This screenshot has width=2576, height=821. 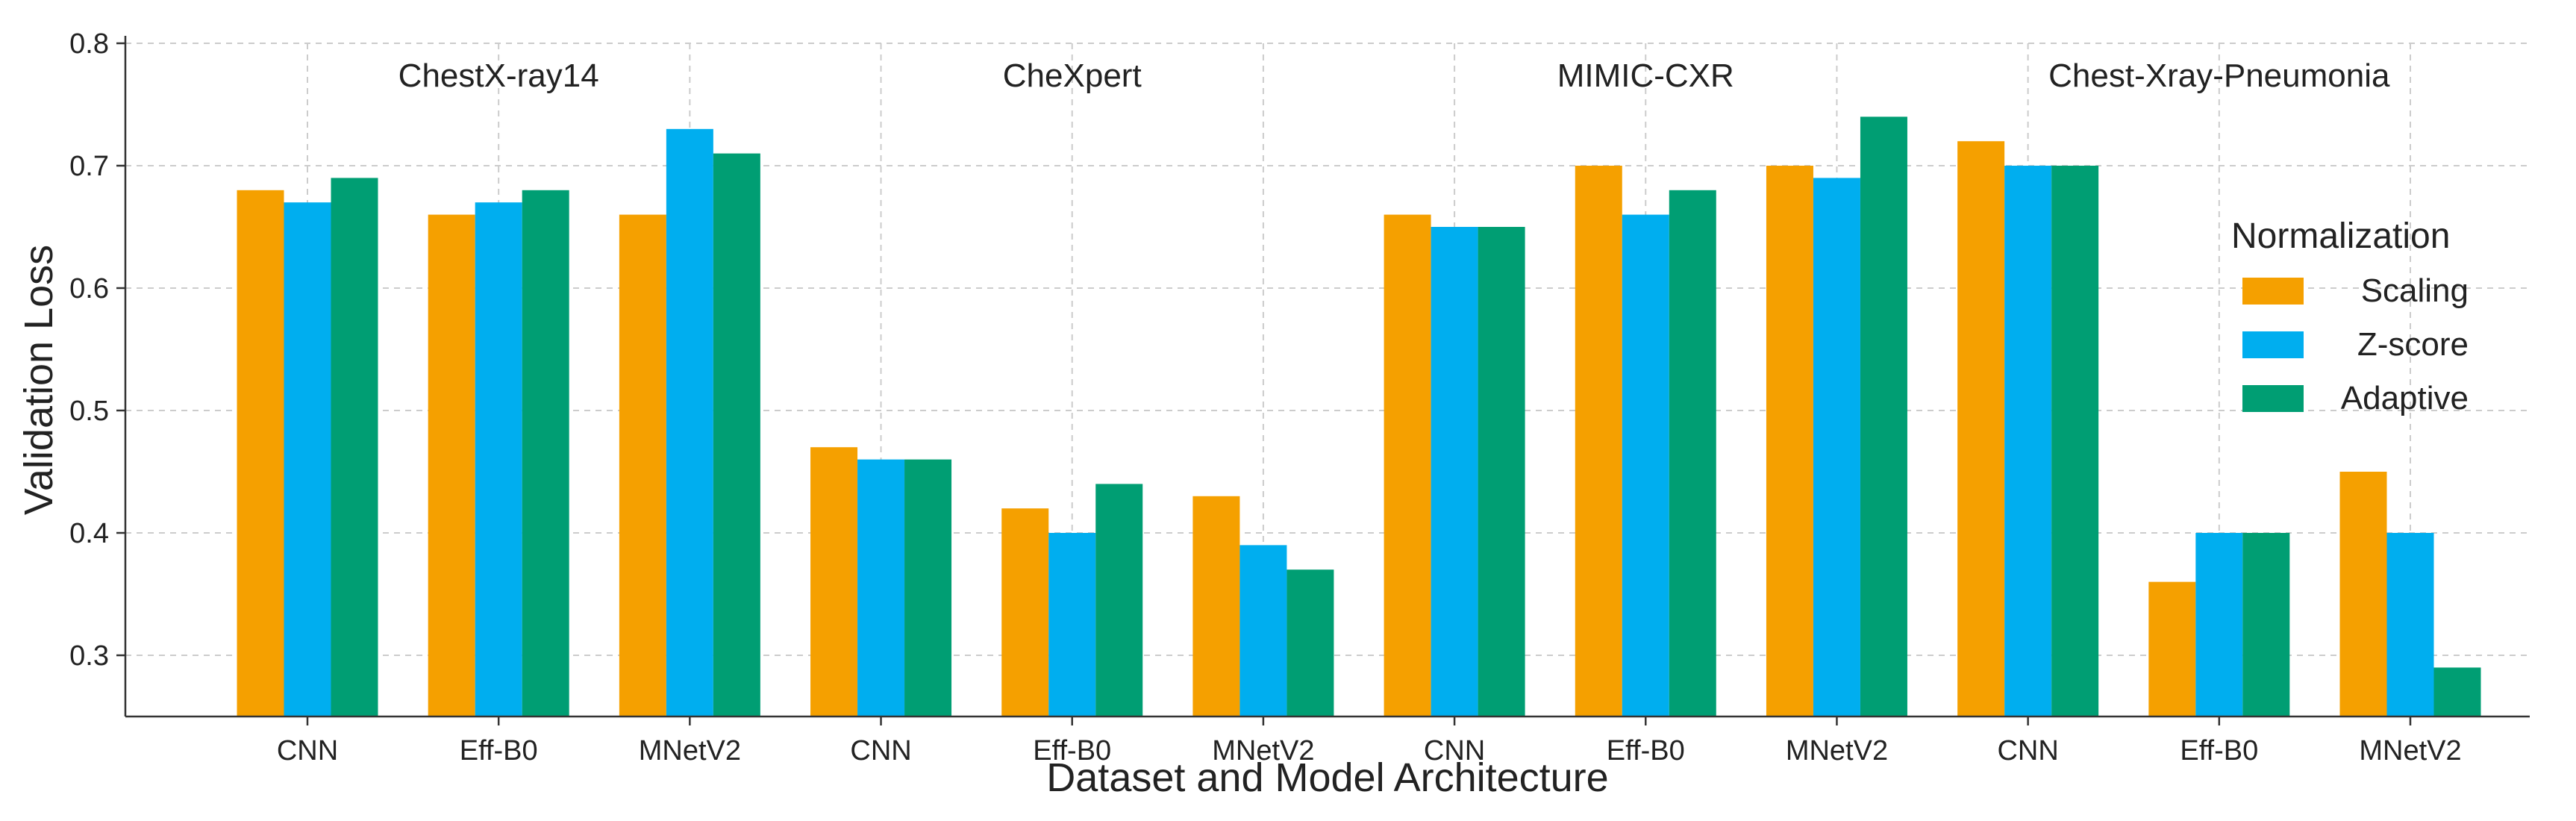 What do you see at coordinates (2415, 290) in the screenshot?
I see `legend-label: Scaling` at bounding box center [2415, 290].